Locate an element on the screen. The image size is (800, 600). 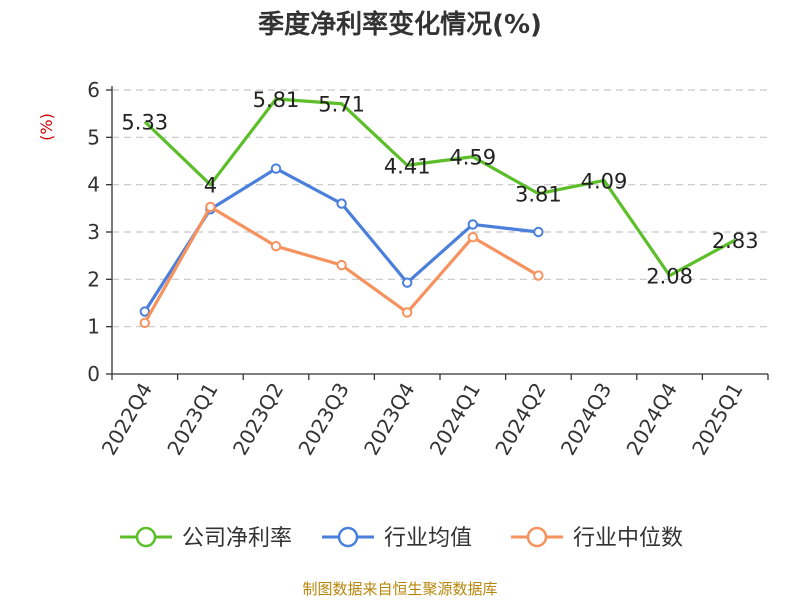
x-tick-label-1: 2023Q1 is located at coordinates (192, 419).